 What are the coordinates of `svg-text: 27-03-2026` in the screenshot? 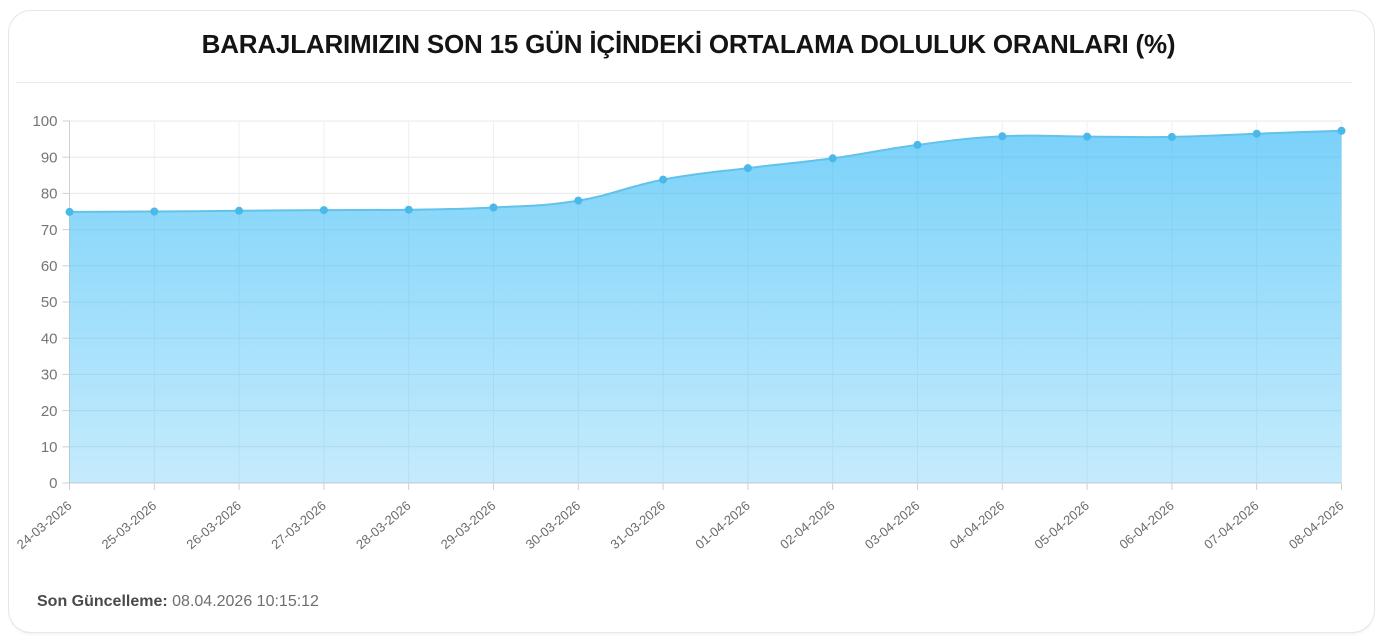 It's located at (298, 525).